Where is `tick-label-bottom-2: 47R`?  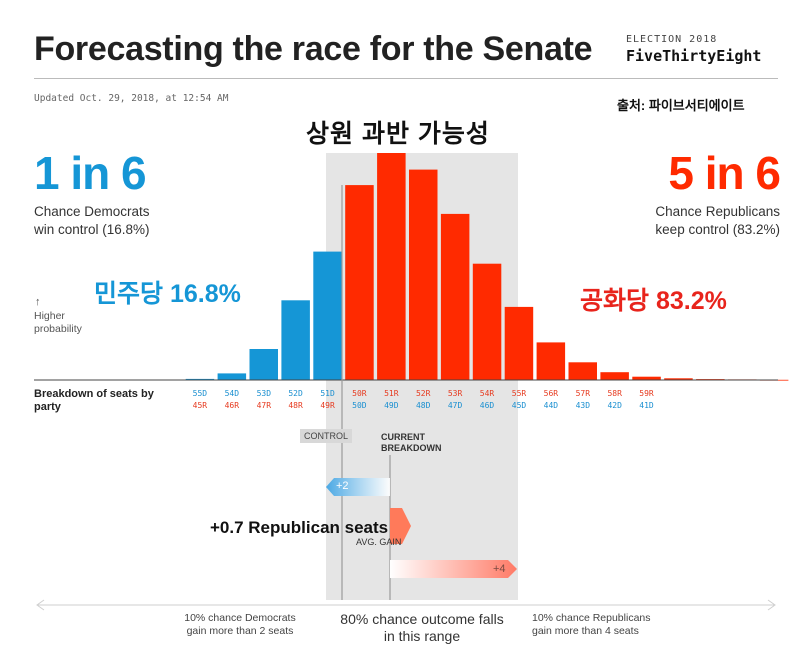 tick-label-bottom-2: 47R is located at coordinates (264, 405).